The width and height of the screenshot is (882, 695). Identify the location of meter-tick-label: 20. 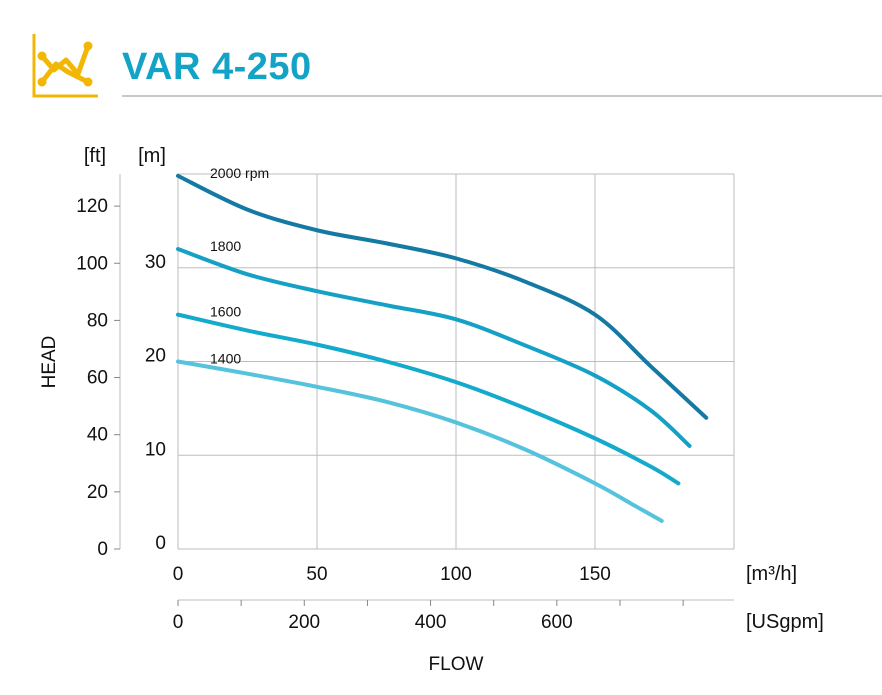
(155, 356).